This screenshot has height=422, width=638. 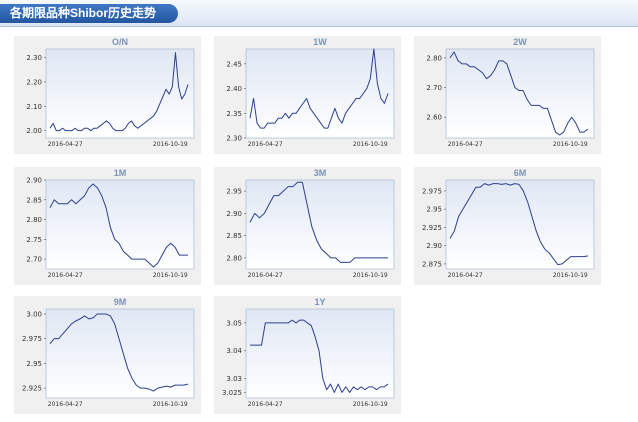 I want to click on y-tick-label: 2.45, so click(x=234, y=64).